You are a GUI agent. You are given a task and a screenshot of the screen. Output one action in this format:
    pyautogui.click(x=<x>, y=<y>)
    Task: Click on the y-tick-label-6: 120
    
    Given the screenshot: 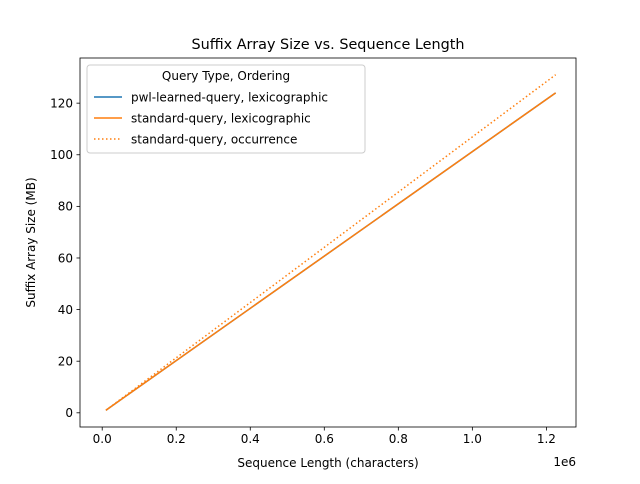 What is the action you would take?
    pyautogui.click(x=61, y=103)
    